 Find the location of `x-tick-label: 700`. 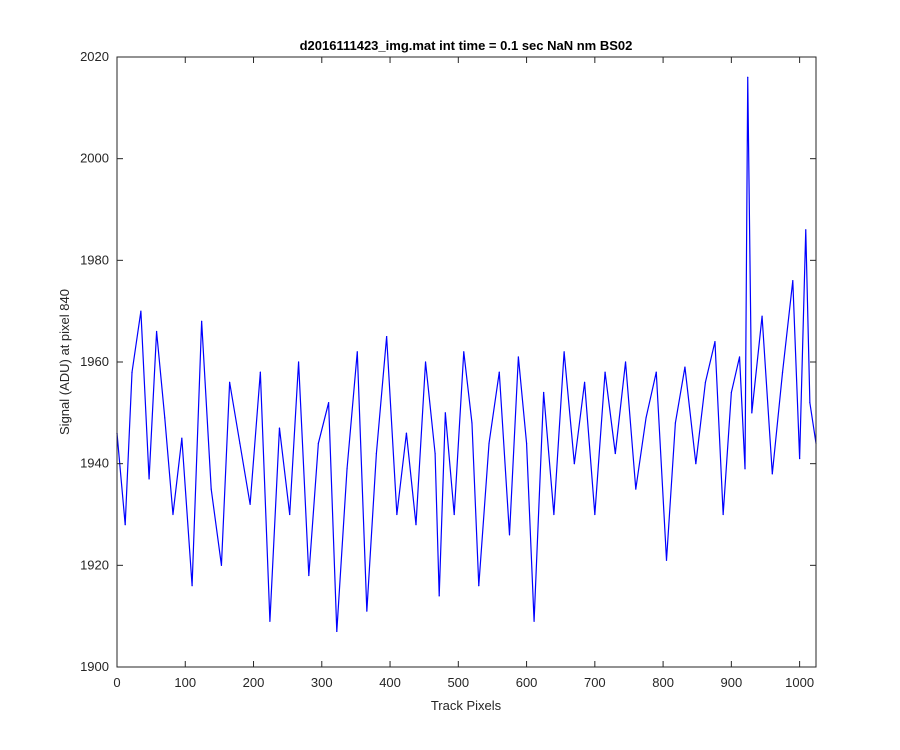

x-tick-label: 700 is located at coordinates (595, 682).